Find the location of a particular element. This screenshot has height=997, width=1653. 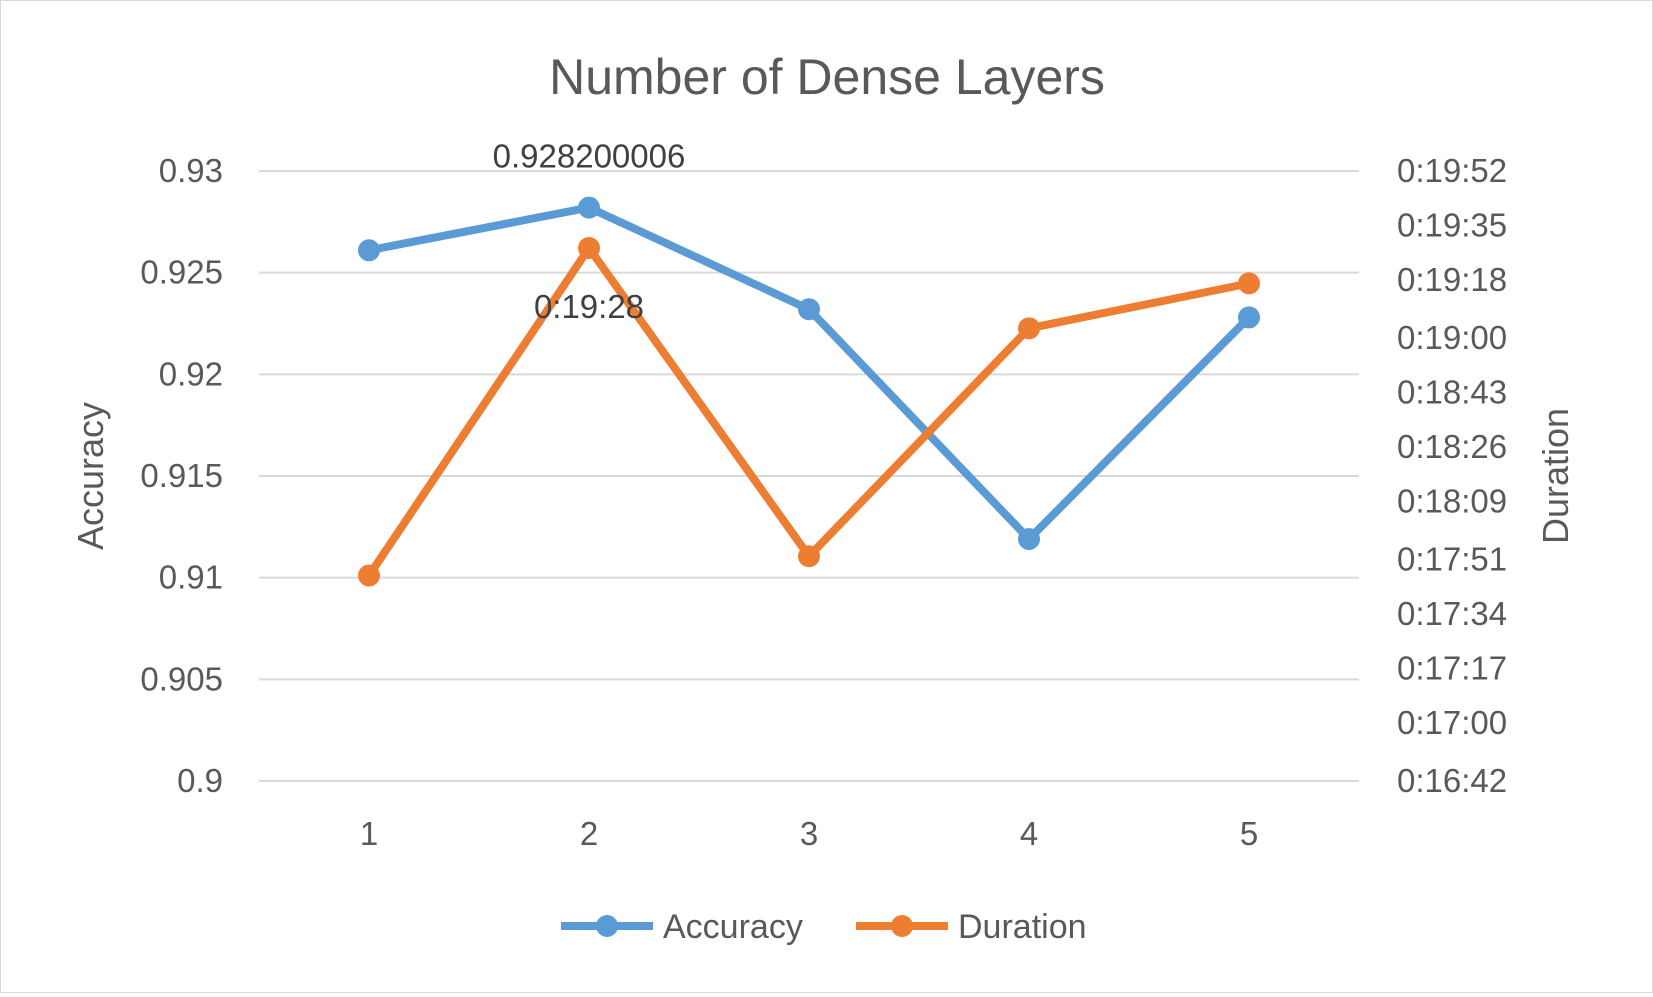

right-tick-label: 0:18:26 is located at coordinates (1452, 446).